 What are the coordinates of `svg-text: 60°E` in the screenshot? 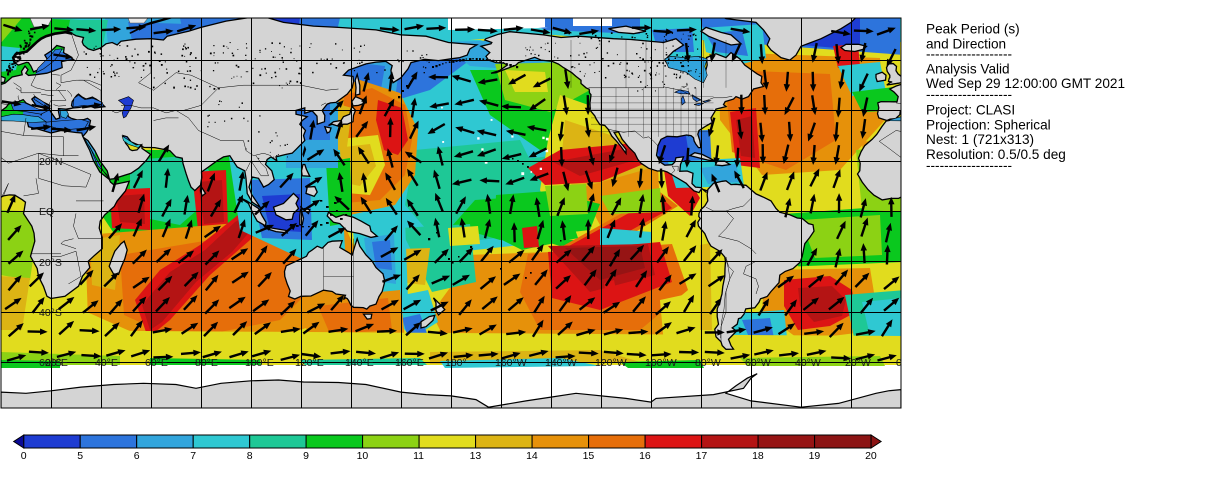 It's located at (156, 363).